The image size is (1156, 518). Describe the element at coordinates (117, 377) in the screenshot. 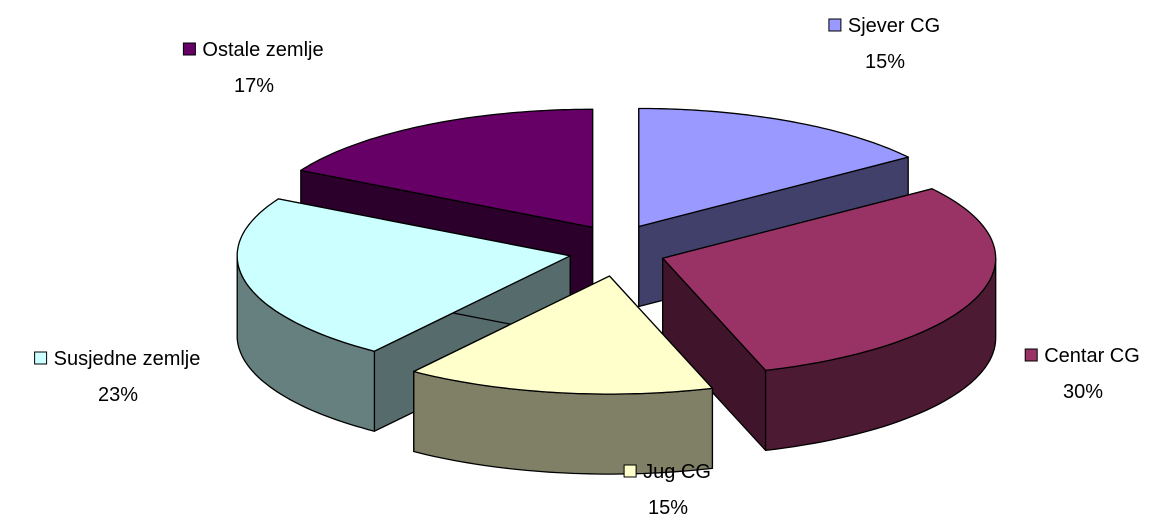

I see `data-label: Susjedne zemlje 23%` at that location.